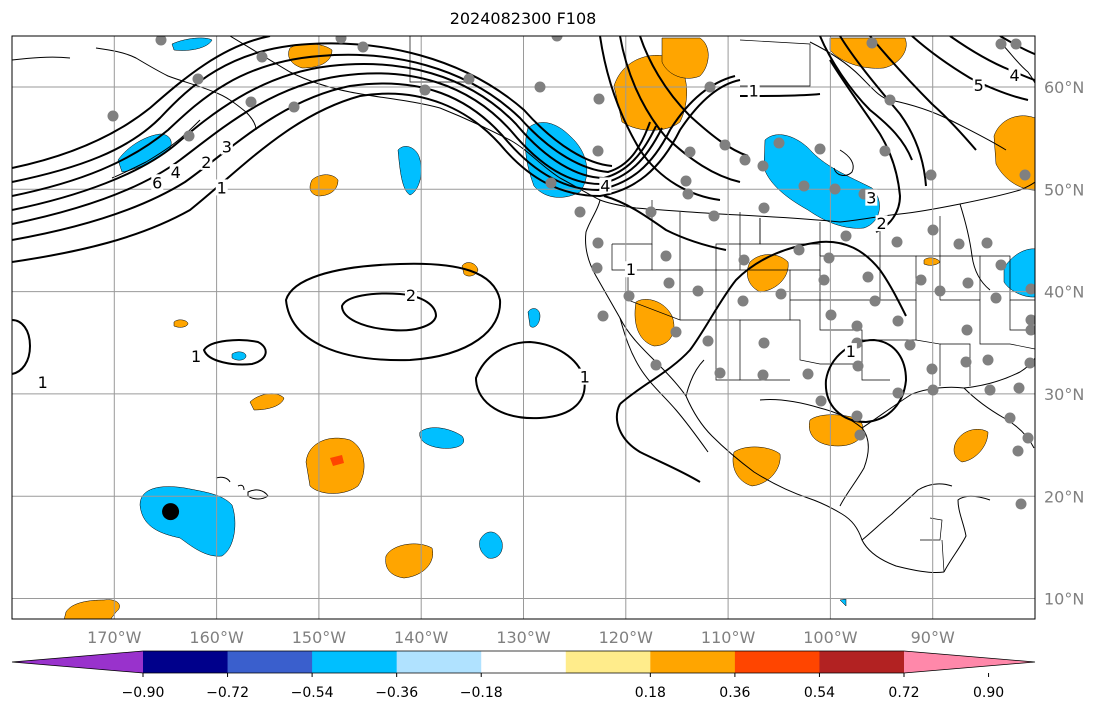 Image resolution: width=1105 pixels, height=712 pixels. Describe the element at coordinates (143, 693) in the screenshot. I see `colorbar-tick-label: −0.90` at that location.